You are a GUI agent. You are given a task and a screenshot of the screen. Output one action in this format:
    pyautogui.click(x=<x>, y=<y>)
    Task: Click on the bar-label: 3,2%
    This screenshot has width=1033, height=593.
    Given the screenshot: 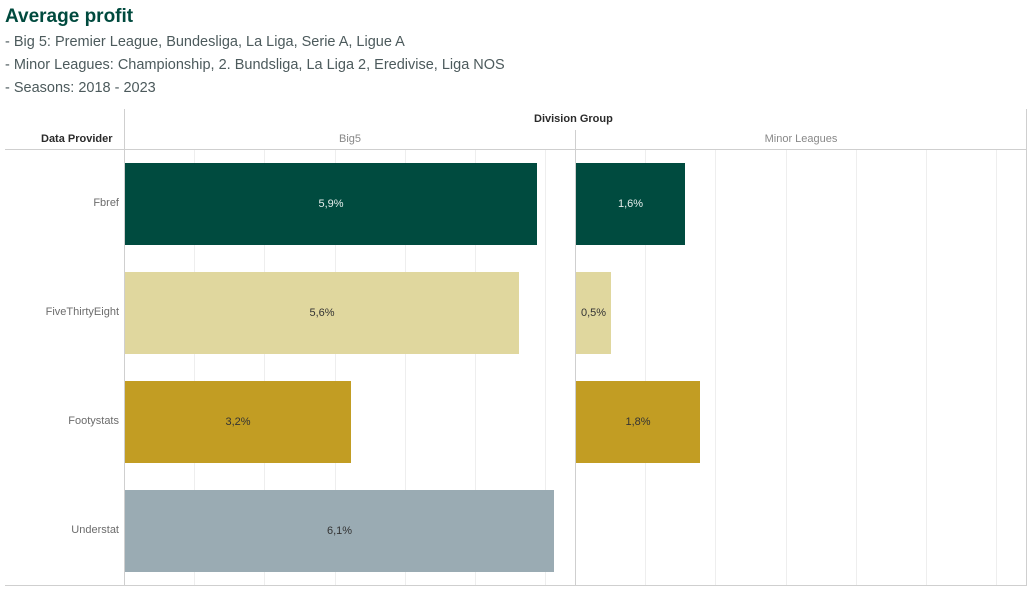 What is the action you would take?
    pyautogui.click(x=238, y=422)
    